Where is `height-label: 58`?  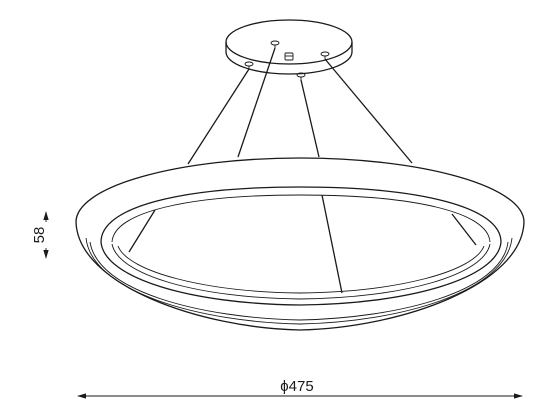
height-label: 58 is located at coordinates (39, 235).